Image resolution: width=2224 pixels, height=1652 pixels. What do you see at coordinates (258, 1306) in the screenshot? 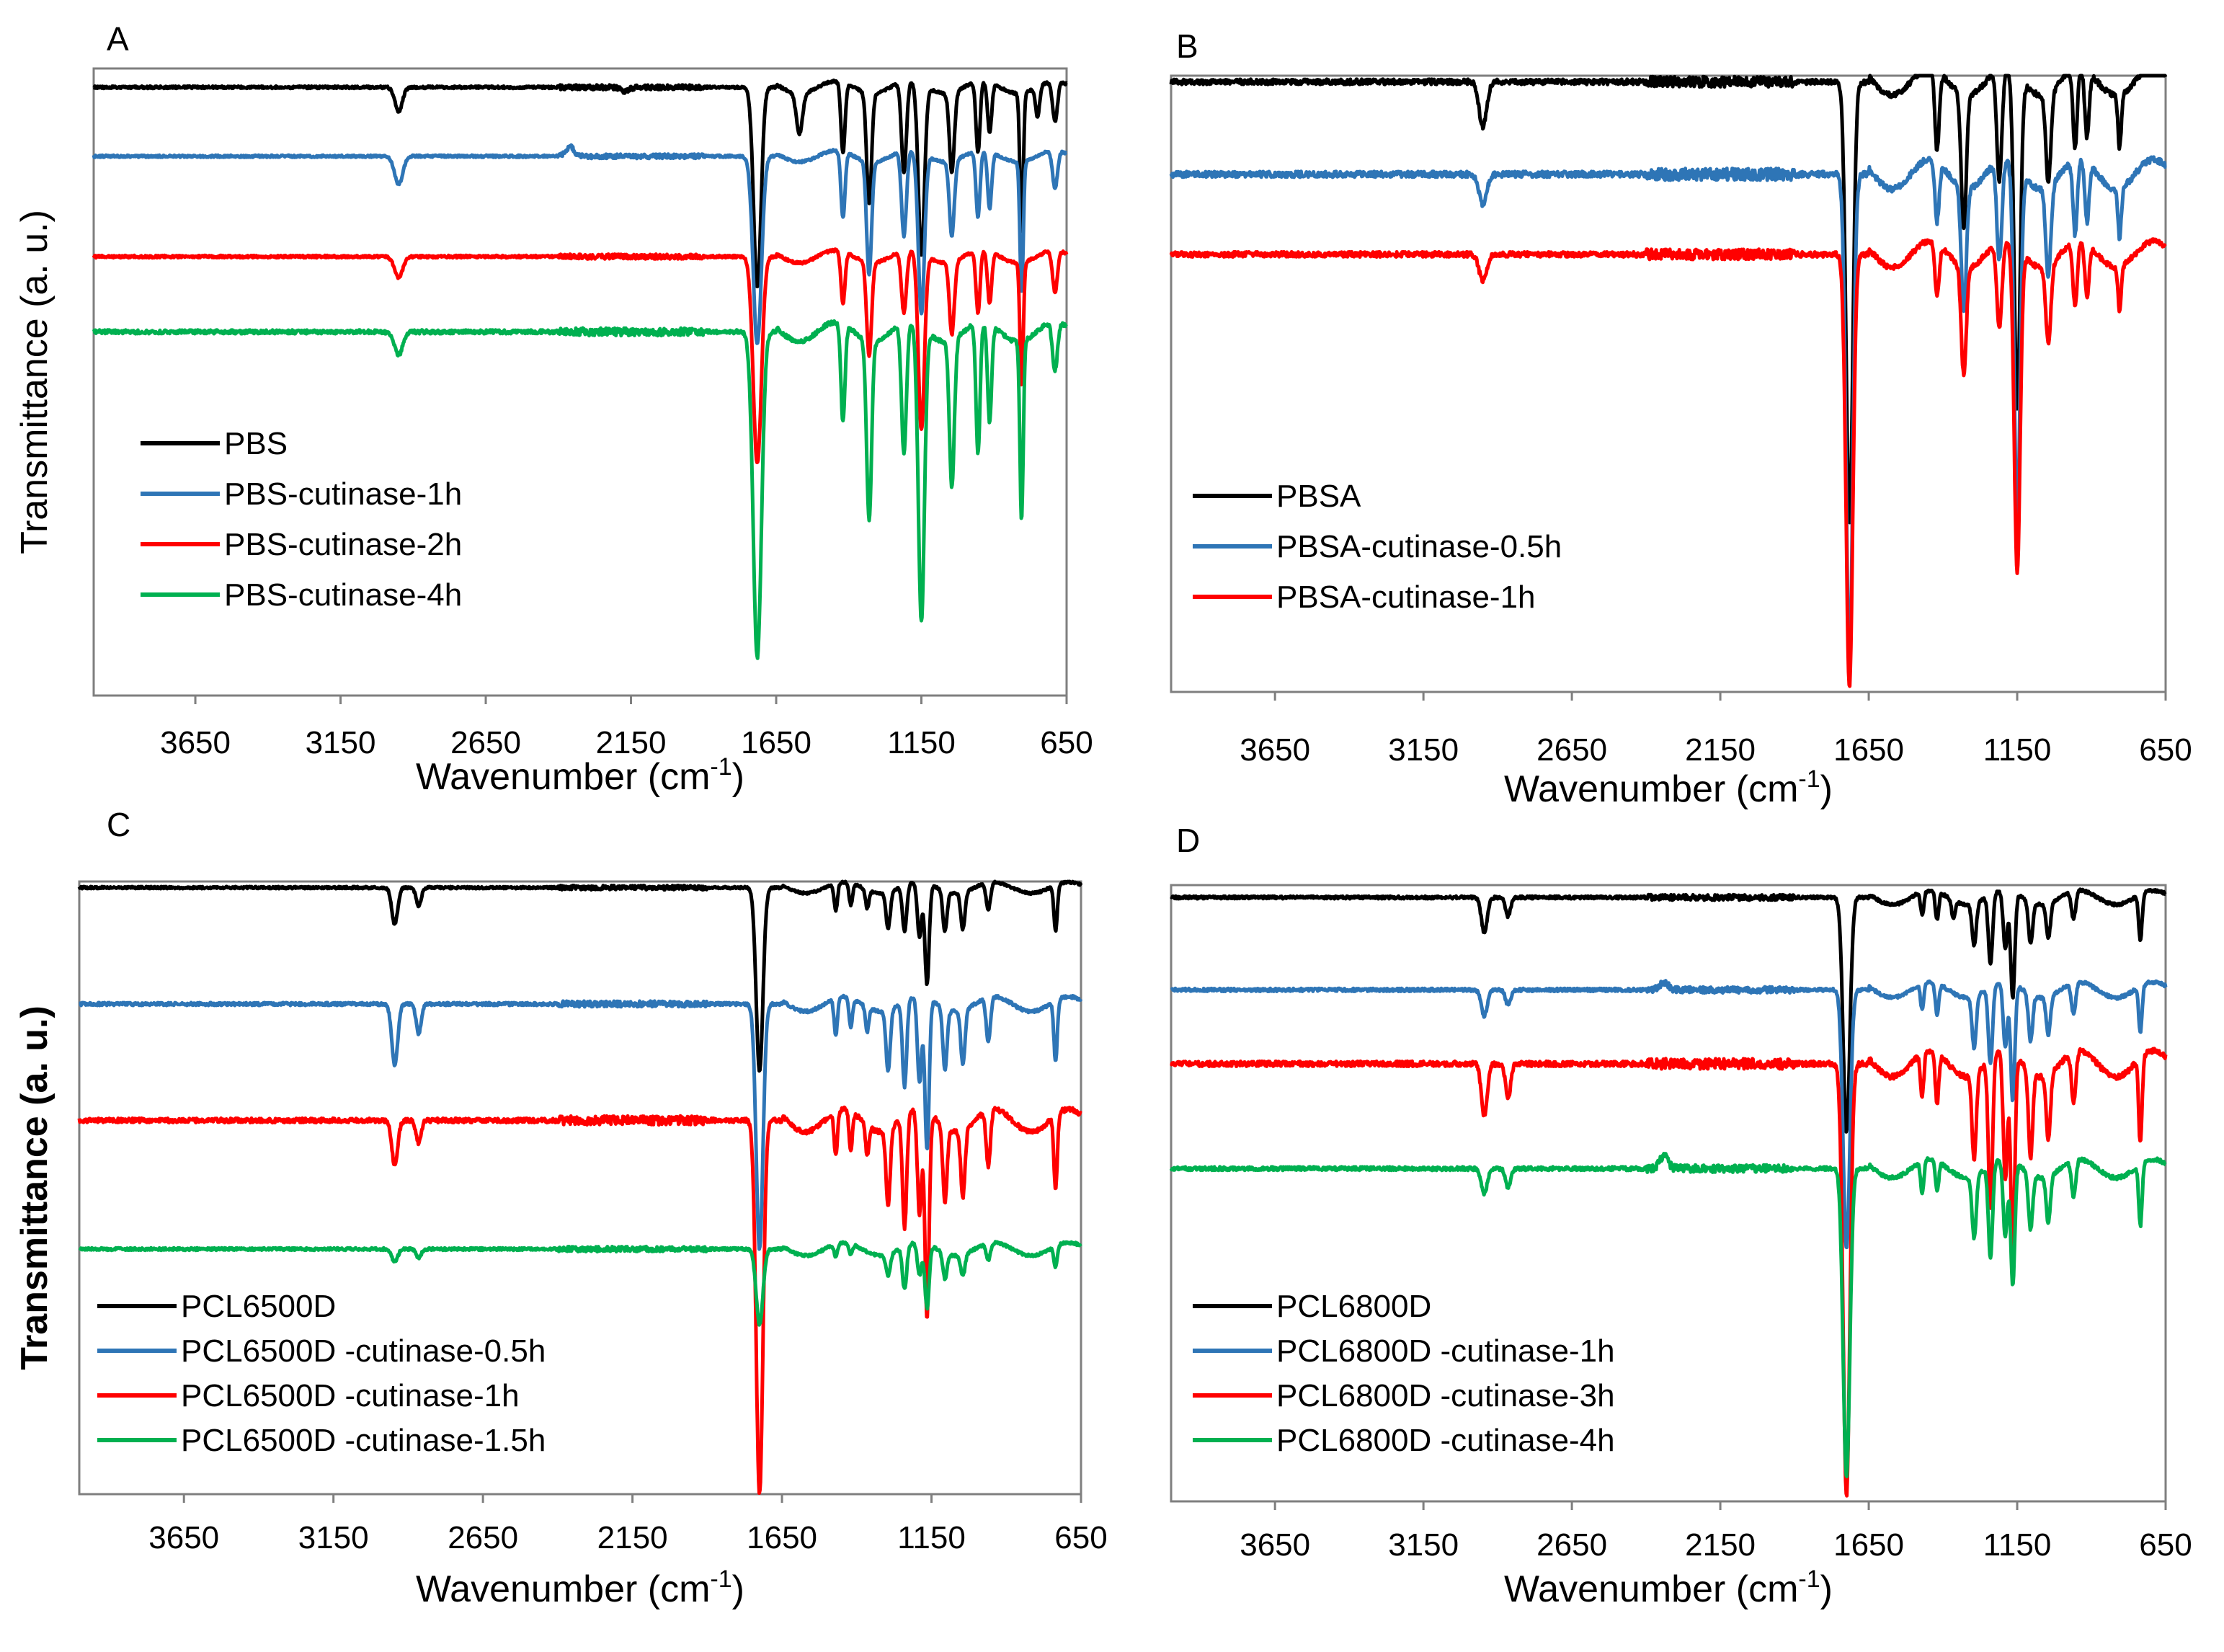
I see `legend-label: PCL6500D` at bounding box center [258, 1306].